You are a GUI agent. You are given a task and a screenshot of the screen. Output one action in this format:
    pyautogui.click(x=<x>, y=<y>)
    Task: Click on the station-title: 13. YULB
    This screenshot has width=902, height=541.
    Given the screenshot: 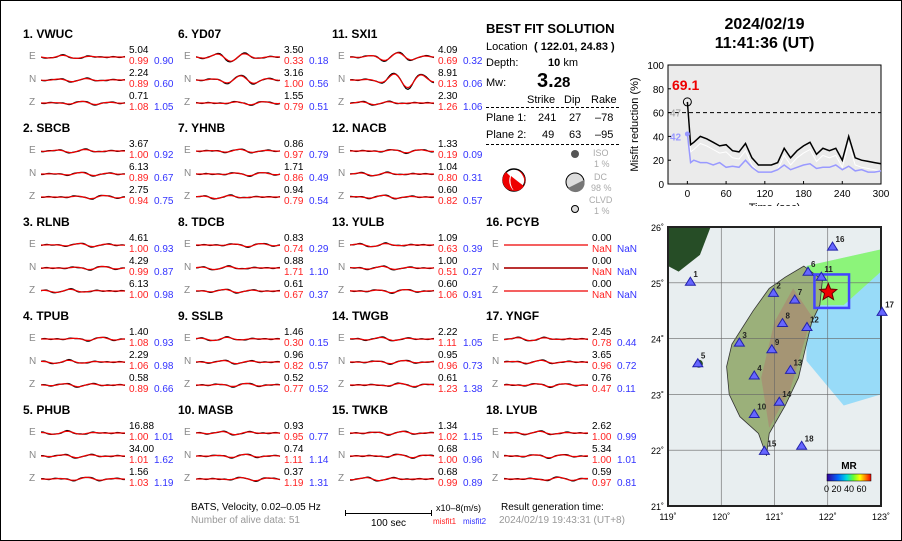 What is the action you would take?
    pyautogui.click(x=358, y=222)
    